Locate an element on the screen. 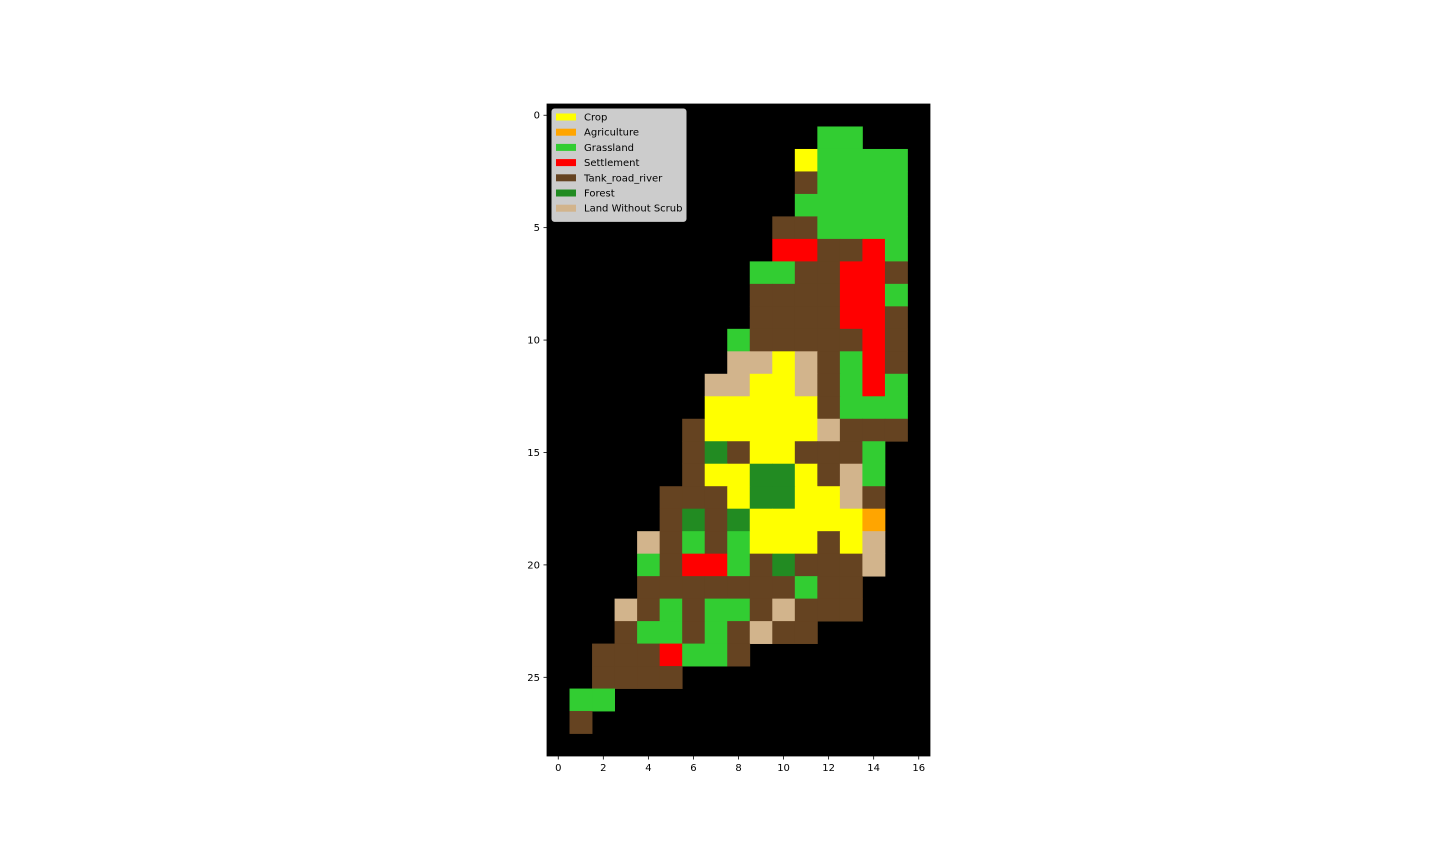  x-tick-label: 2 is located at coordinates (603, 768).